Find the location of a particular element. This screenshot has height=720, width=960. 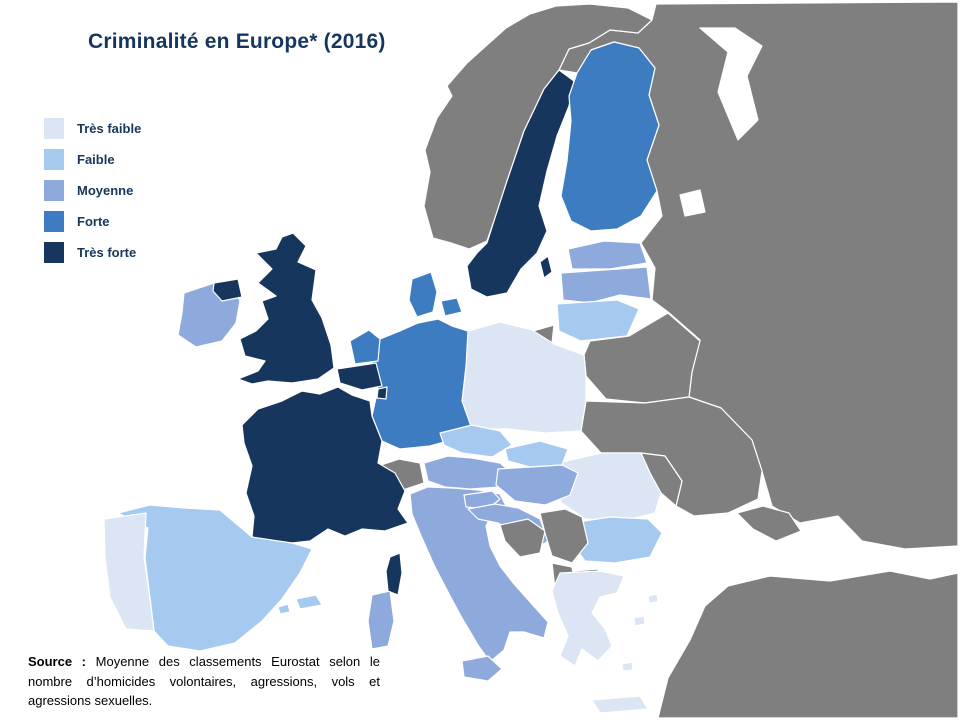

legend-swatch-tres-forte is located at coordinates (54, 252).